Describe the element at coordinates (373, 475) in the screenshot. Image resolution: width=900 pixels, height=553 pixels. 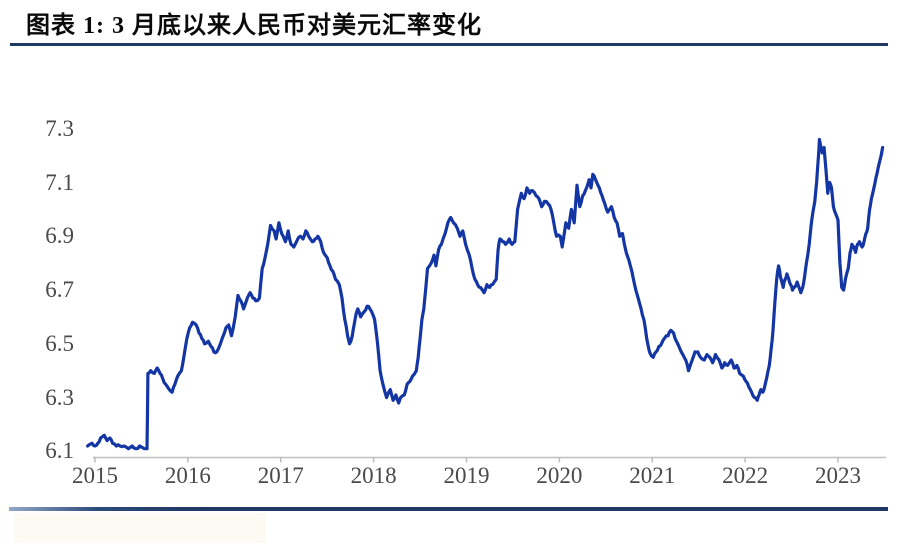
I see `x-tick-label: 2018` at that location.